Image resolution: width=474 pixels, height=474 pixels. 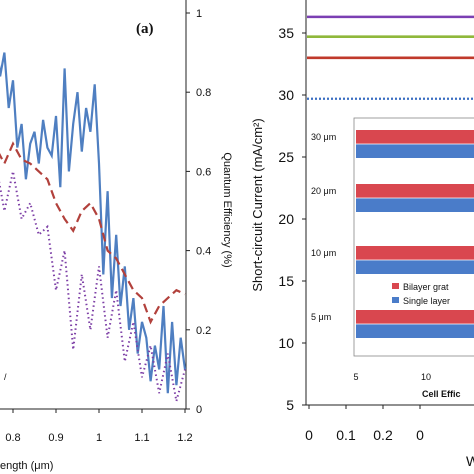 I want to click on left-y-tick-label: 0, so click(x=199, y=410).